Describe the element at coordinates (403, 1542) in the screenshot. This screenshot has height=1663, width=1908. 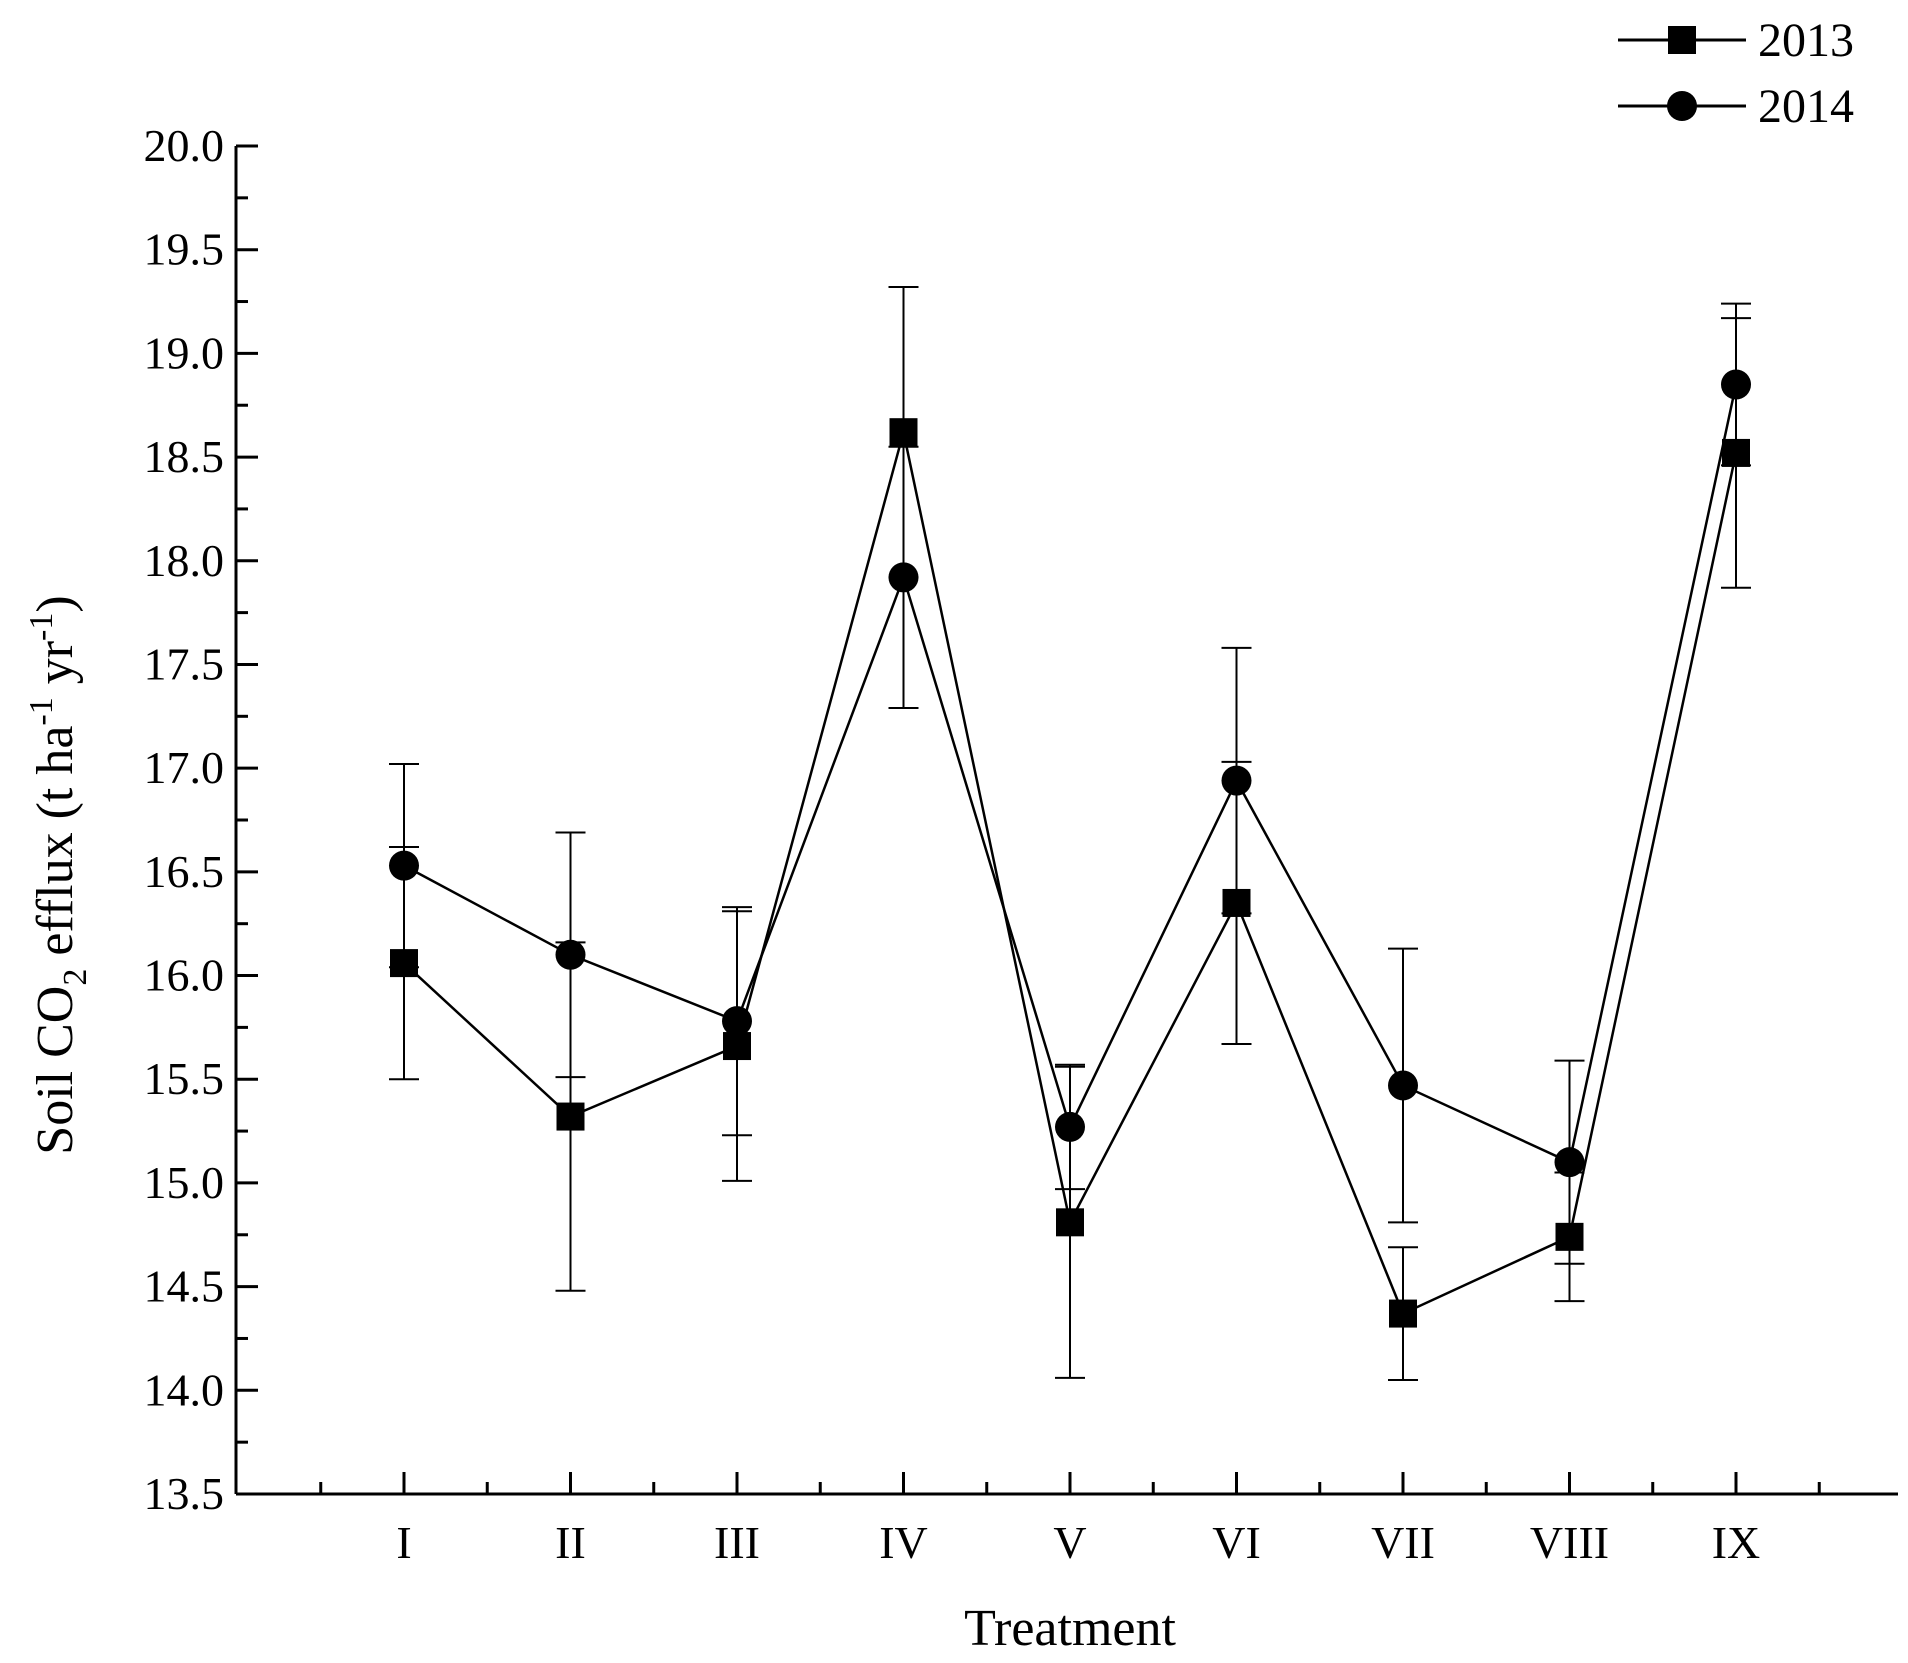
I see `x-tick-label: I` at that location.